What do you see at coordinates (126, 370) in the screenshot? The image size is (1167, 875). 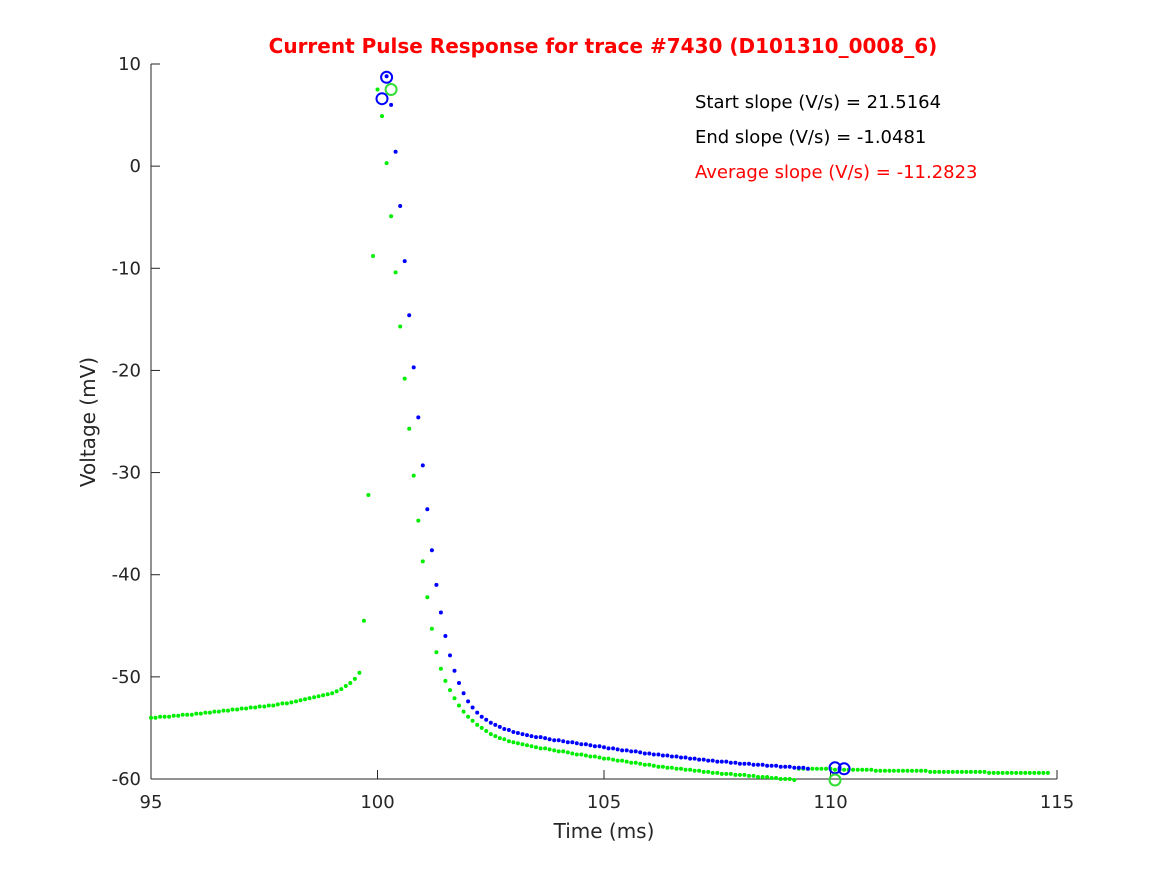 I see `y-tick-label: -20` at bounding box center [126, 370].